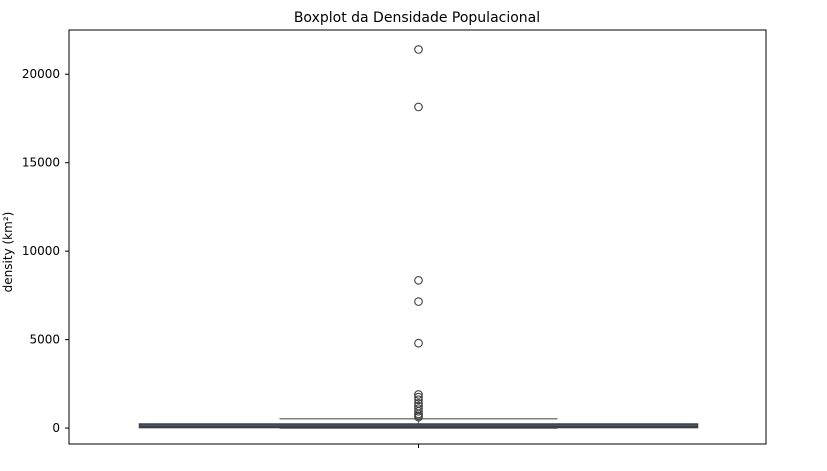 The image size is (827, 471). I want to click on y-tick-label: 20000, so click(41, 74).